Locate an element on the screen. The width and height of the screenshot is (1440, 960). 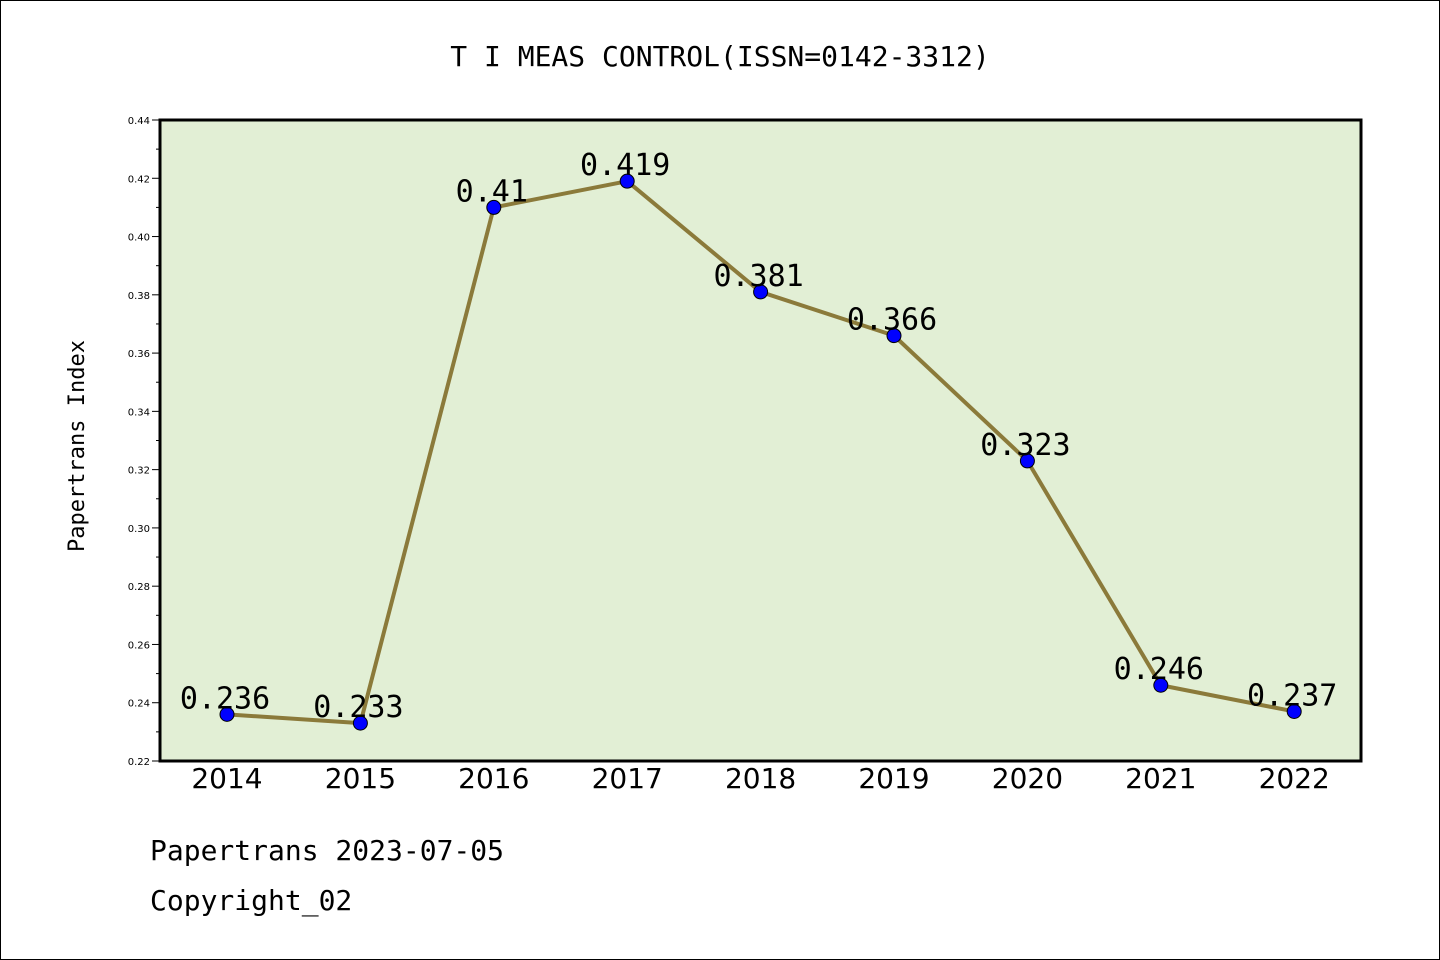
footer-copyright: Copyright_02 is located at coordinates (251, 900).